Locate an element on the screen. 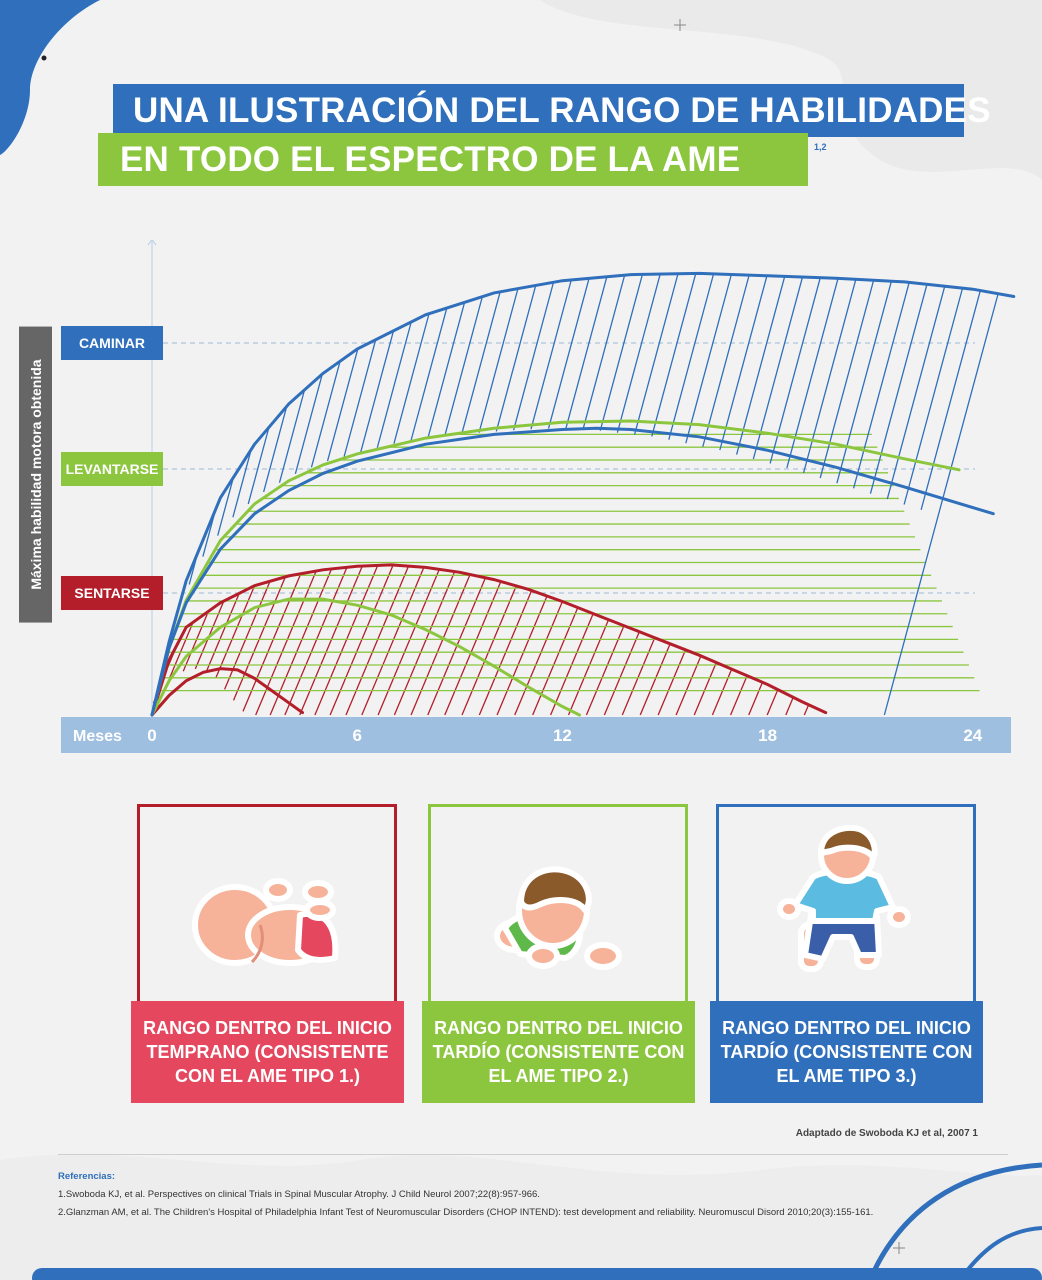  references-title: Referencias: is located at coordinates (87, 1176).